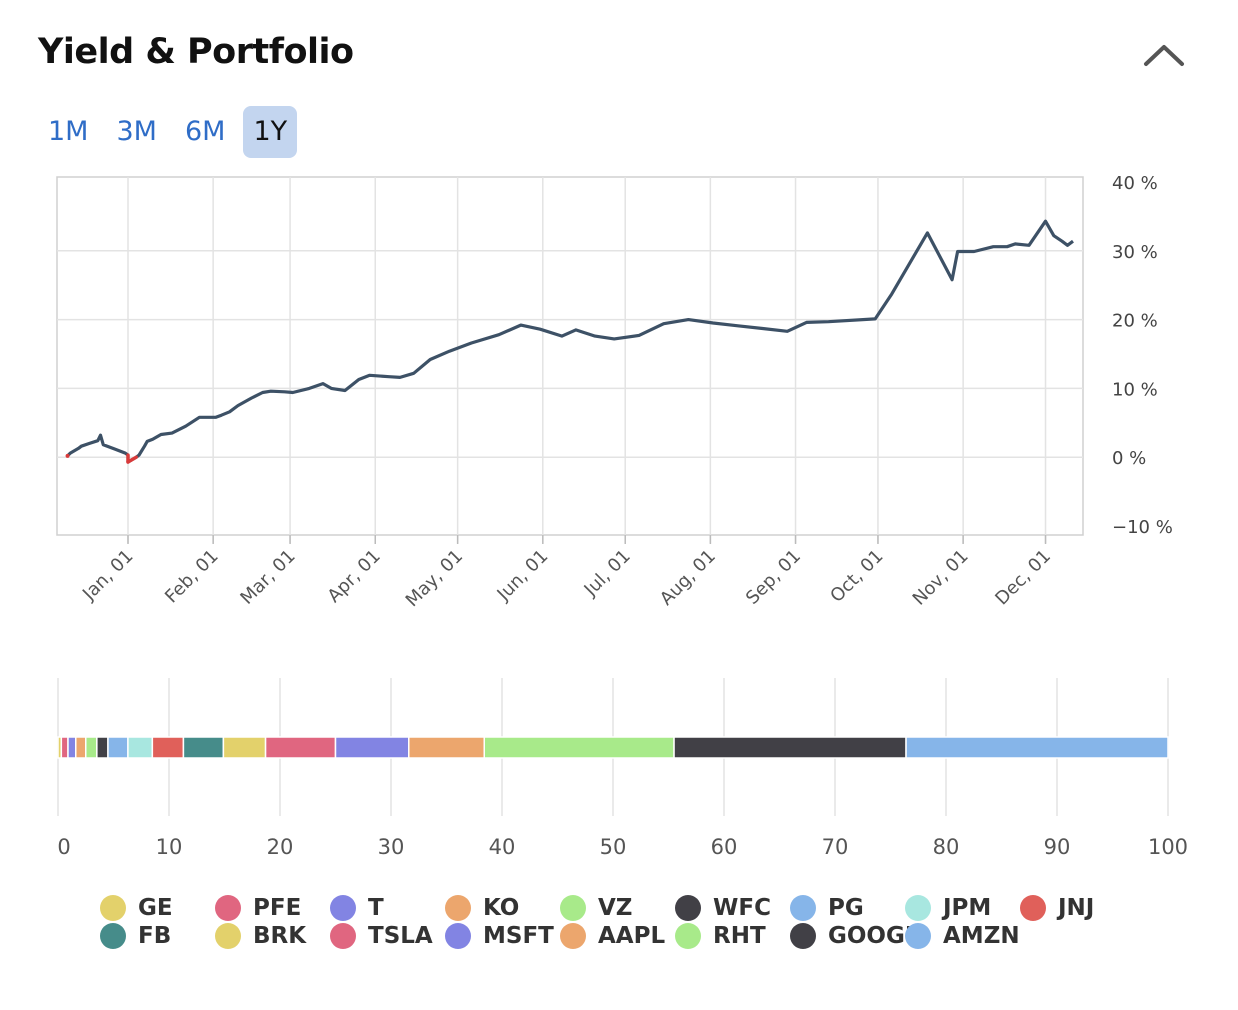 The image size is (1238, 1010). Describe the element at coordinates (387, 908) in the screenshot. I see `legend-item-t: T` at that location.